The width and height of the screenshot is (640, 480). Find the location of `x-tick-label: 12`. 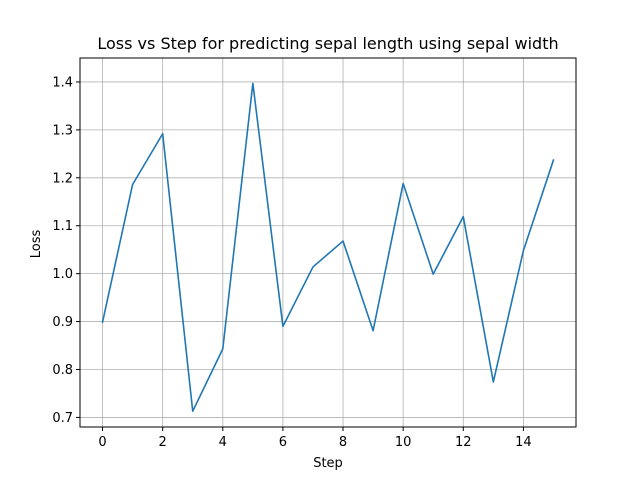

x-tick-label: 12 is located at coordinates (463, 442).